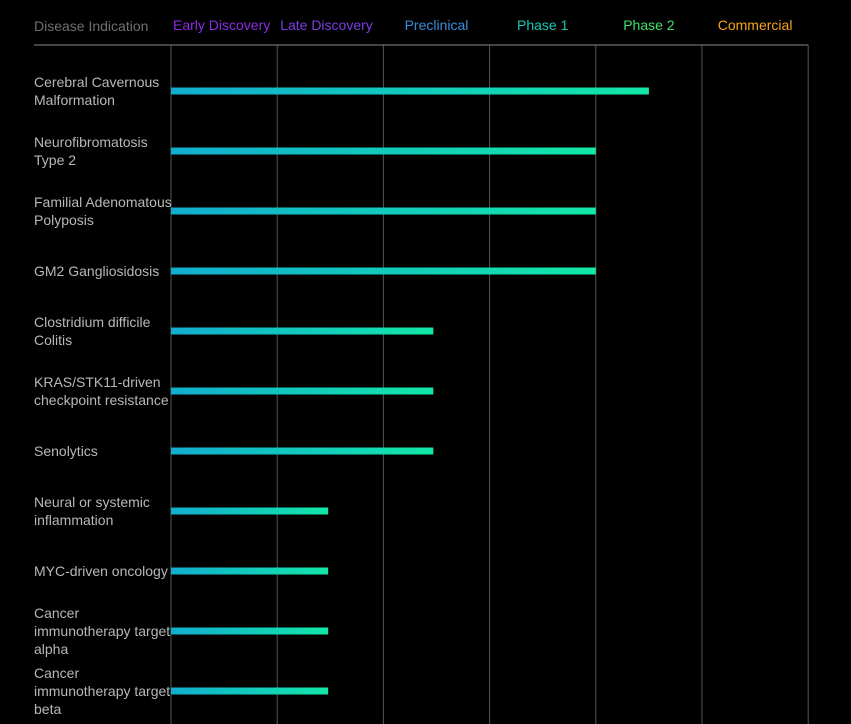 The image size is (851, 724). I want to click on indication-label: Clostridium difficile Colitis, so click(92, 331).